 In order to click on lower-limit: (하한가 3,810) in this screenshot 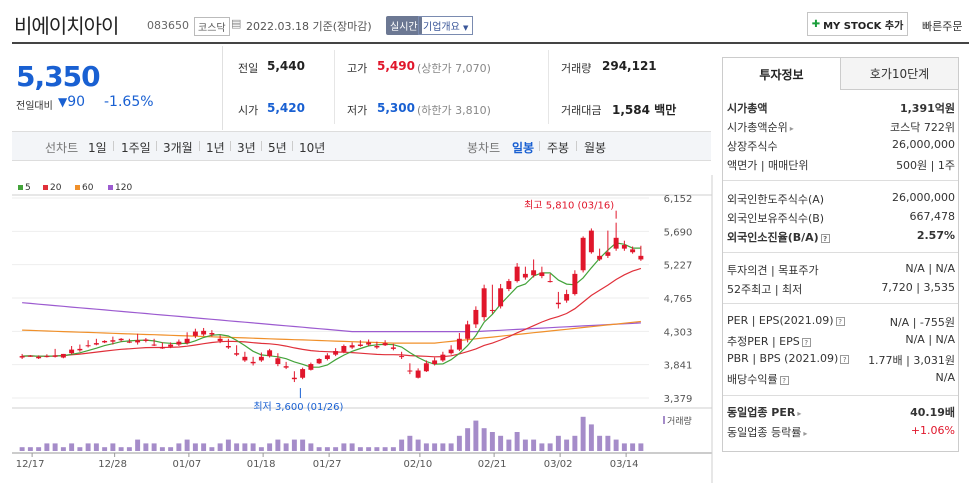, I will do `click(454, 110)`.